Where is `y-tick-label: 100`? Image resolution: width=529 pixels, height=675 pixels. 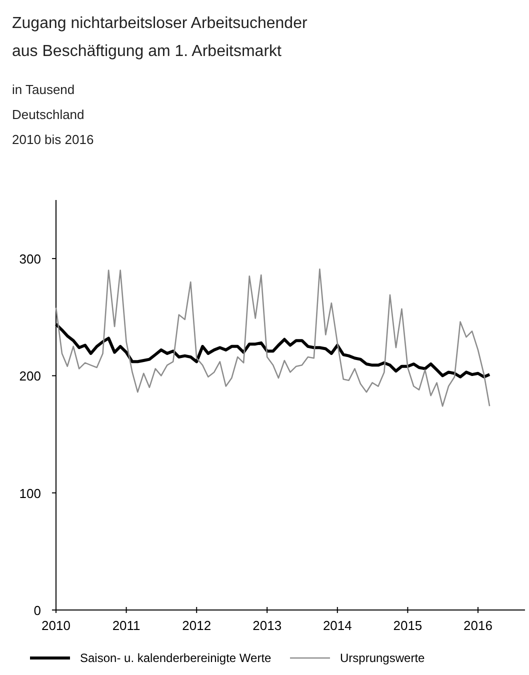 y-tick-label: 100 is located at coordinates (30, 493).